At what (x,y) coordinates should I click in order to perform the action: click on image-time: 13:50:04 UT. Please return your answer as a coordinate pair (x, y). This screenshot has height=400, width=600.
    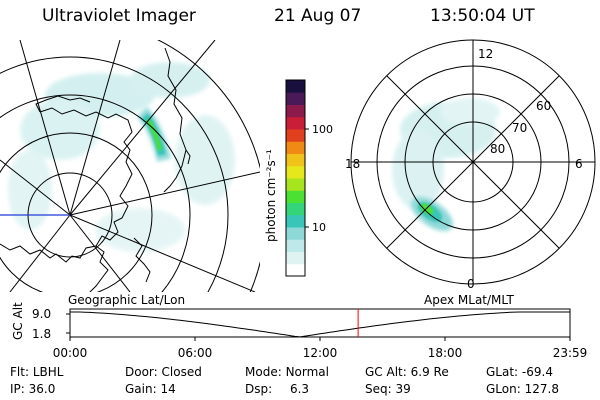
    Looking at the image, I should click on (482, 16).